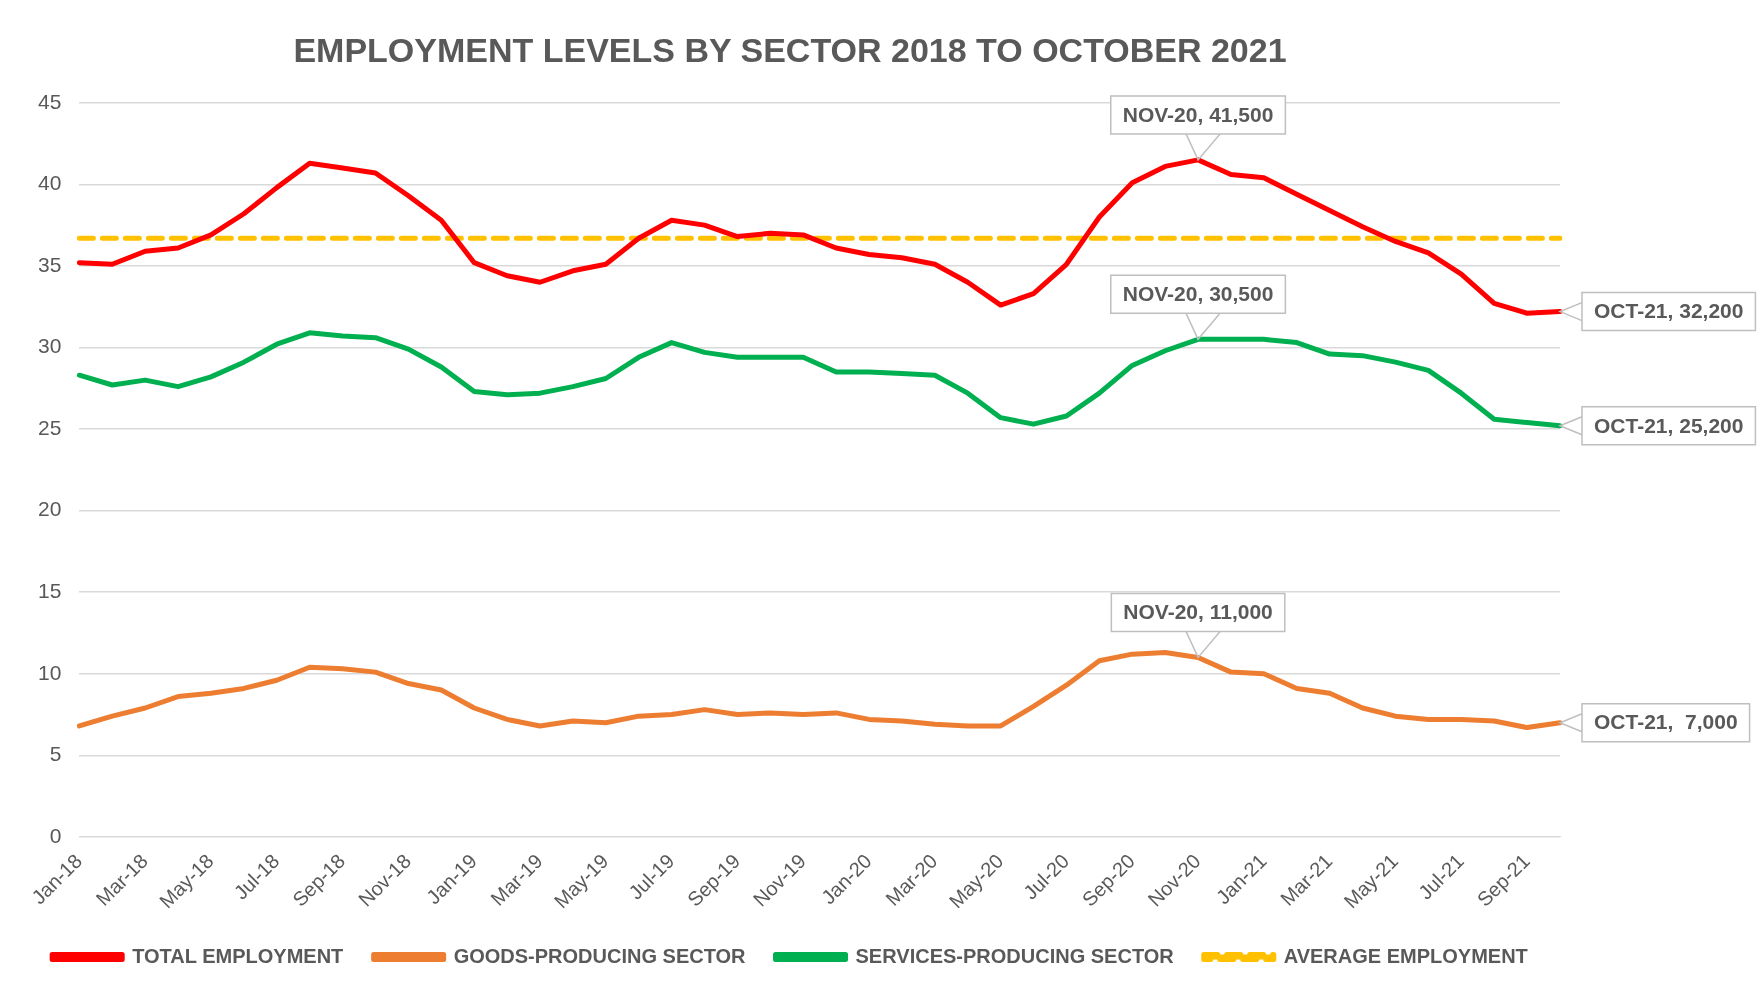 Image resolution: width=1760 pixels, height=987 pixels. What do you see at coordinates (50, 672) in the screenshot?
I see `y-tick-label: 10` at bounding box center [50, 672].